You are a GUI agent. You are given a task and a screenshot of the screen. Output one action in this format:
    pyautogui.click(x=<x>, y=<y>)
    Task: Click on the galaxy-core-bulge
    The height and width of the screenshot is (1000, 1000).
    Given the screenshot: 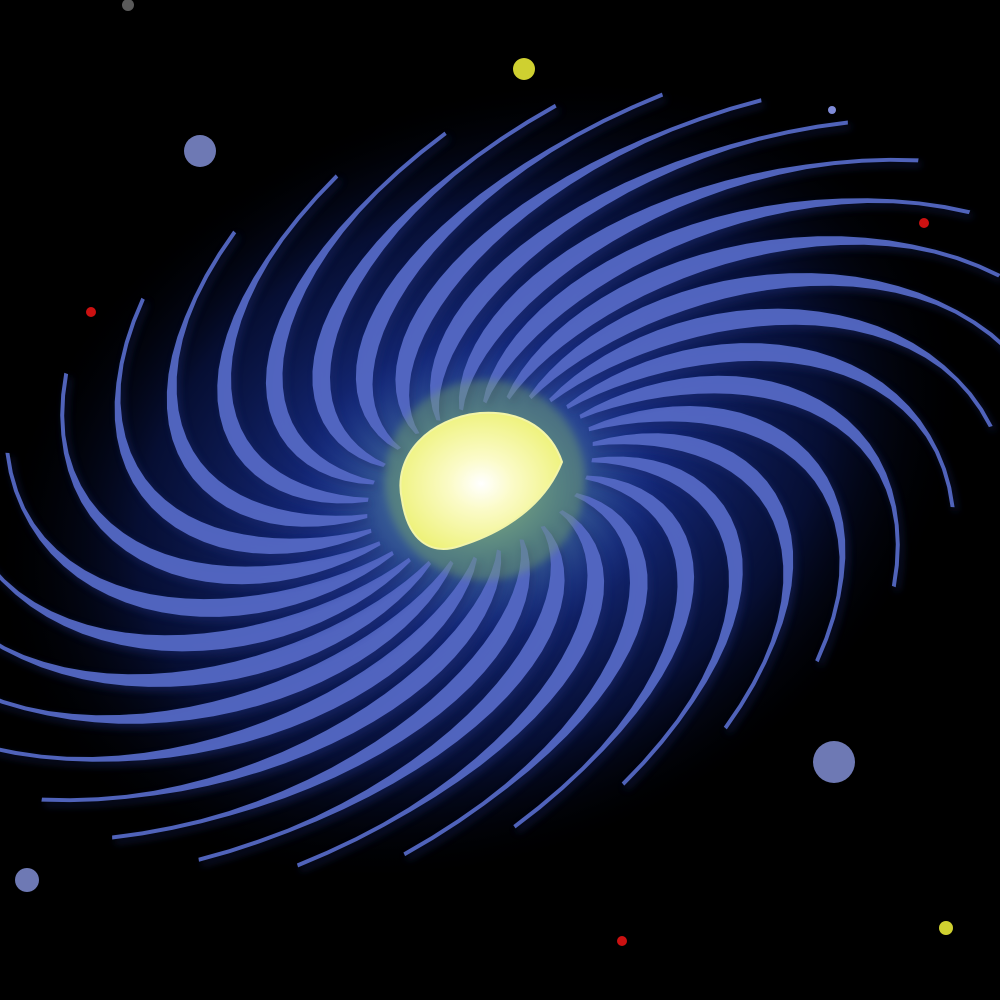 What is the action you would take?
    pyautogui.click(x=481, y=480)
    